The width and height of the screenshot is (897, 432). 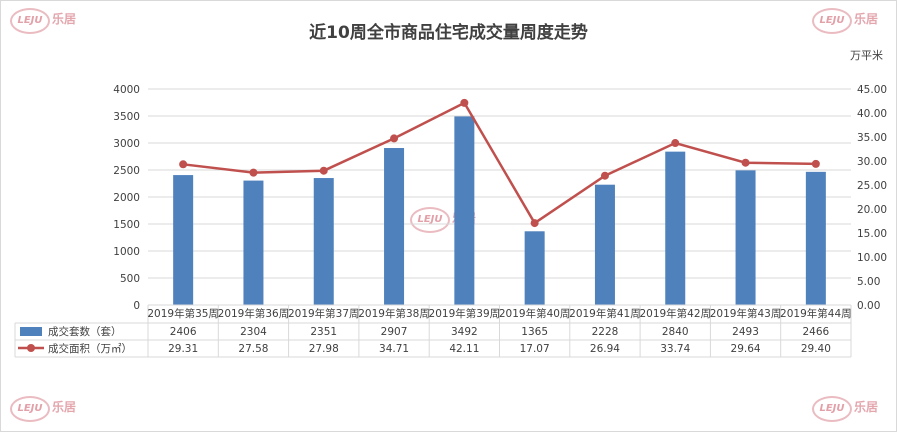 I want to click on x-category-label: 2019年第36周, so click(x=254, y=313).